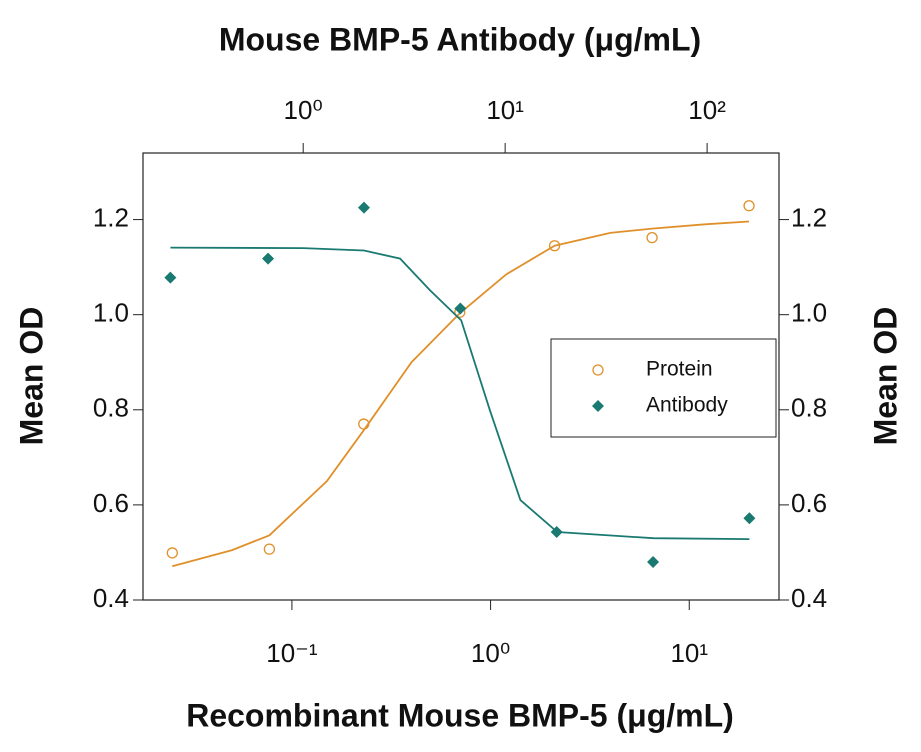 The height and width of the screenshot is (752, 921). Describe the element at coordinates (687, 405) in the screenshot. I see `legend-label: Antibody` at that location.